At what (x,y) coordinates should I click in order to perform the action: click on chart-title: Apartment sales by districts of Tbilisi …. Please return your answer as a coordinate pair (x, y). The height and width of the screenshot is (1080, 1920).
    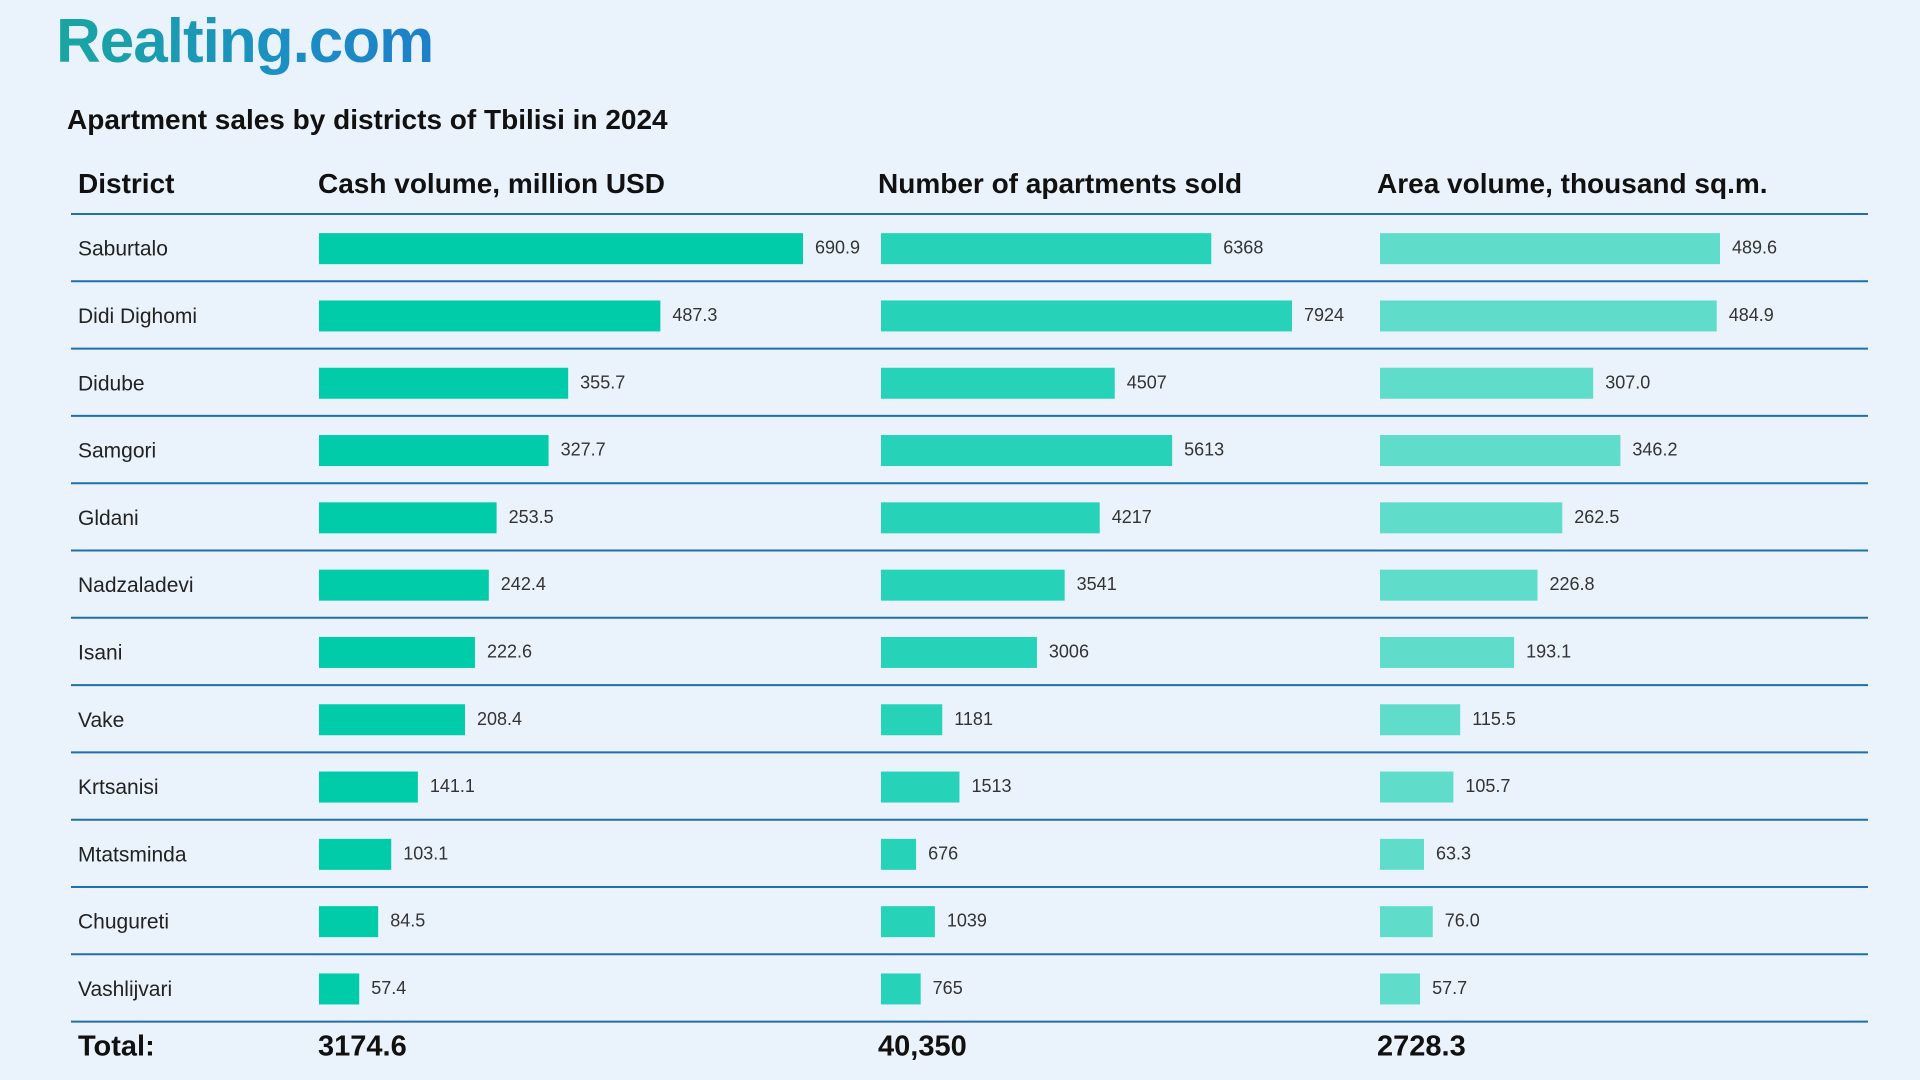
    Looking at the image, I should click on (367, 119).